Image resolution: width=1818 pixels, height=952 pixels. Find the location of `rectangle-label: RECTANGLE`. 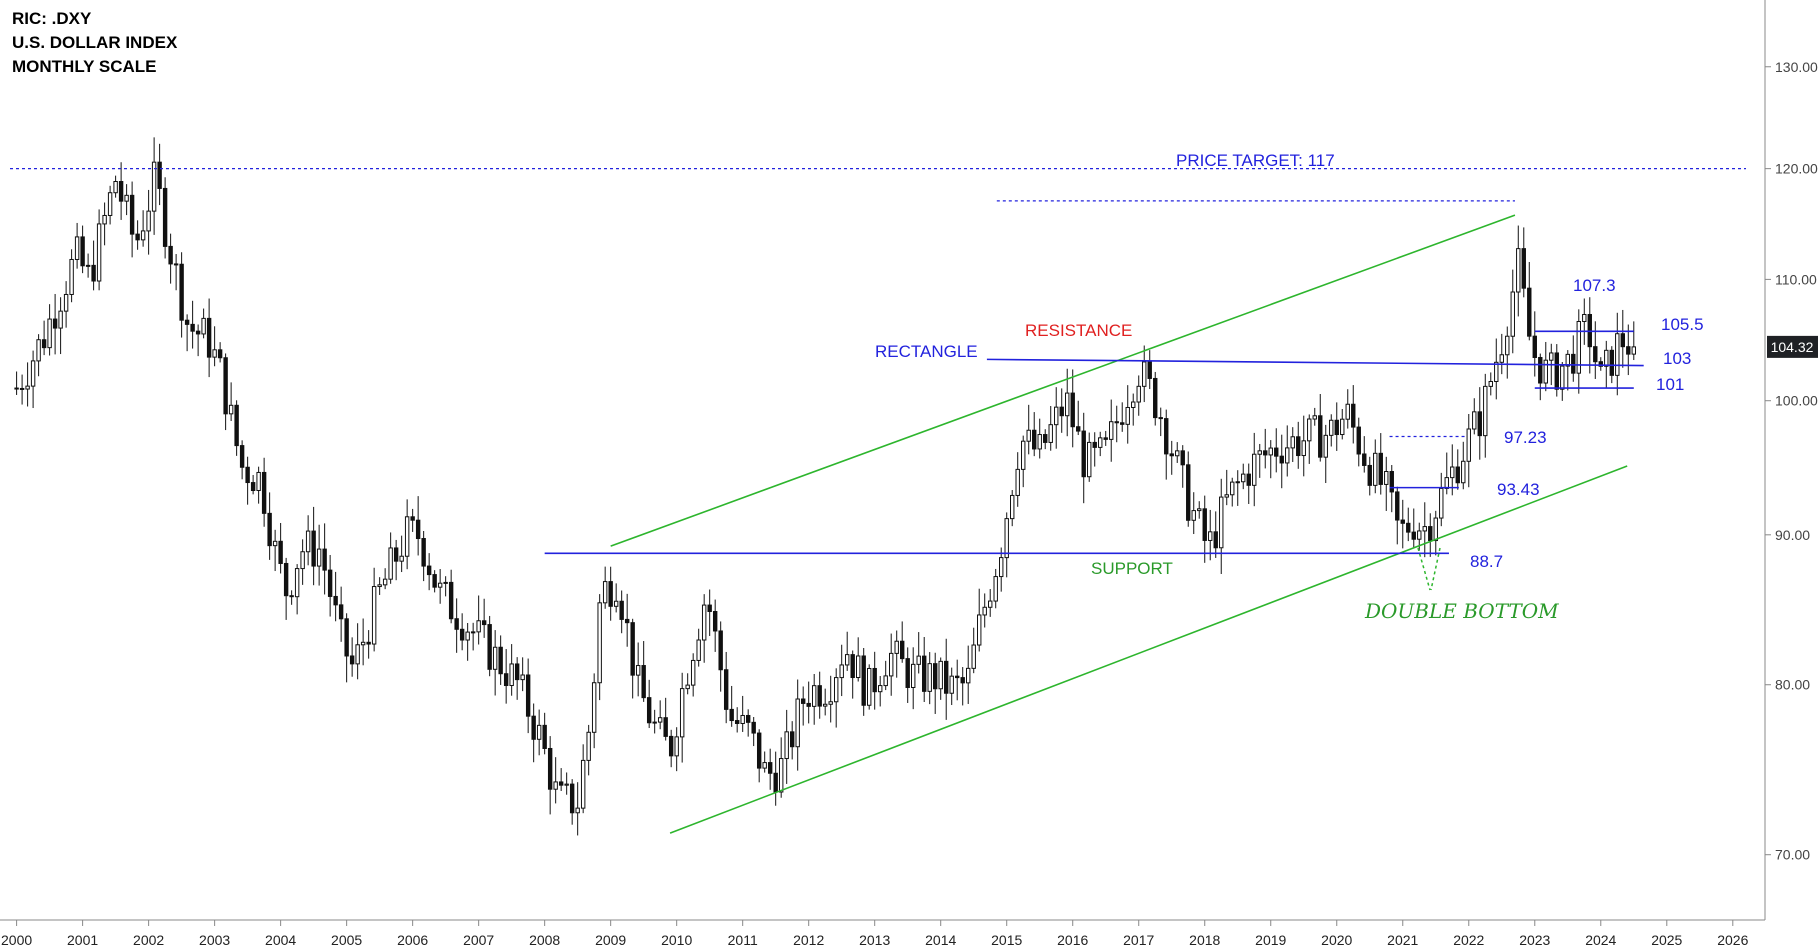

rectangle-label: RECTANGLE is located at coordinates (926, 351).